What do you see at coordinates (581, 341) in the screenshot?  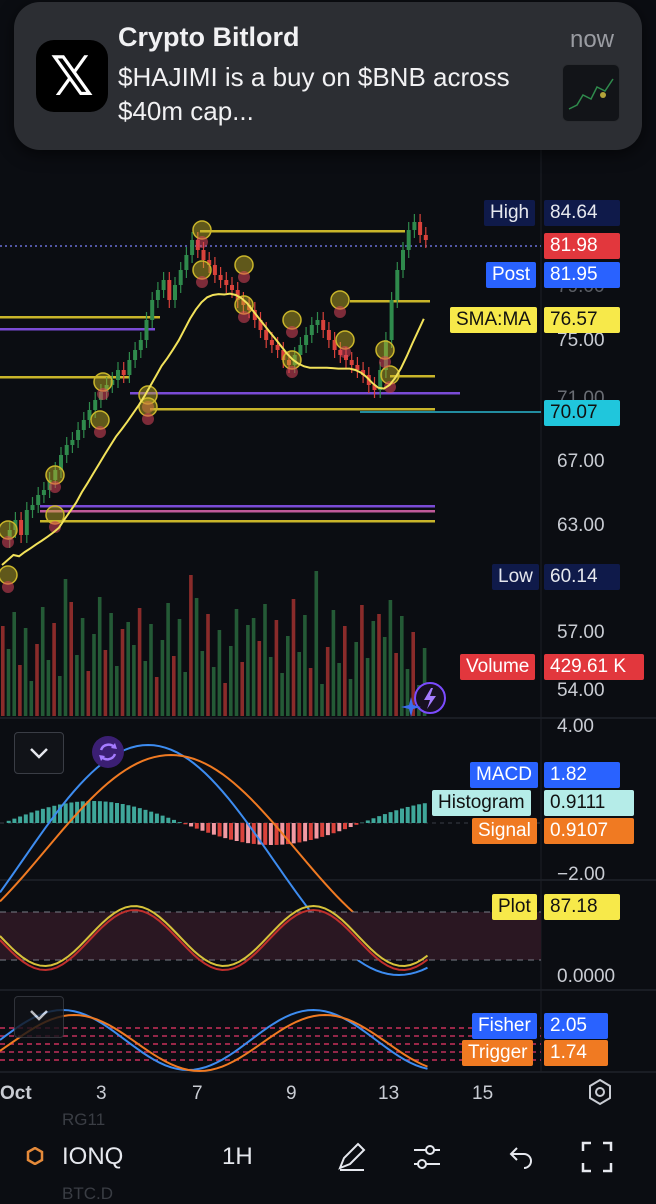 I see `axis-tick: 75.00` at bounding box center [581, 341].